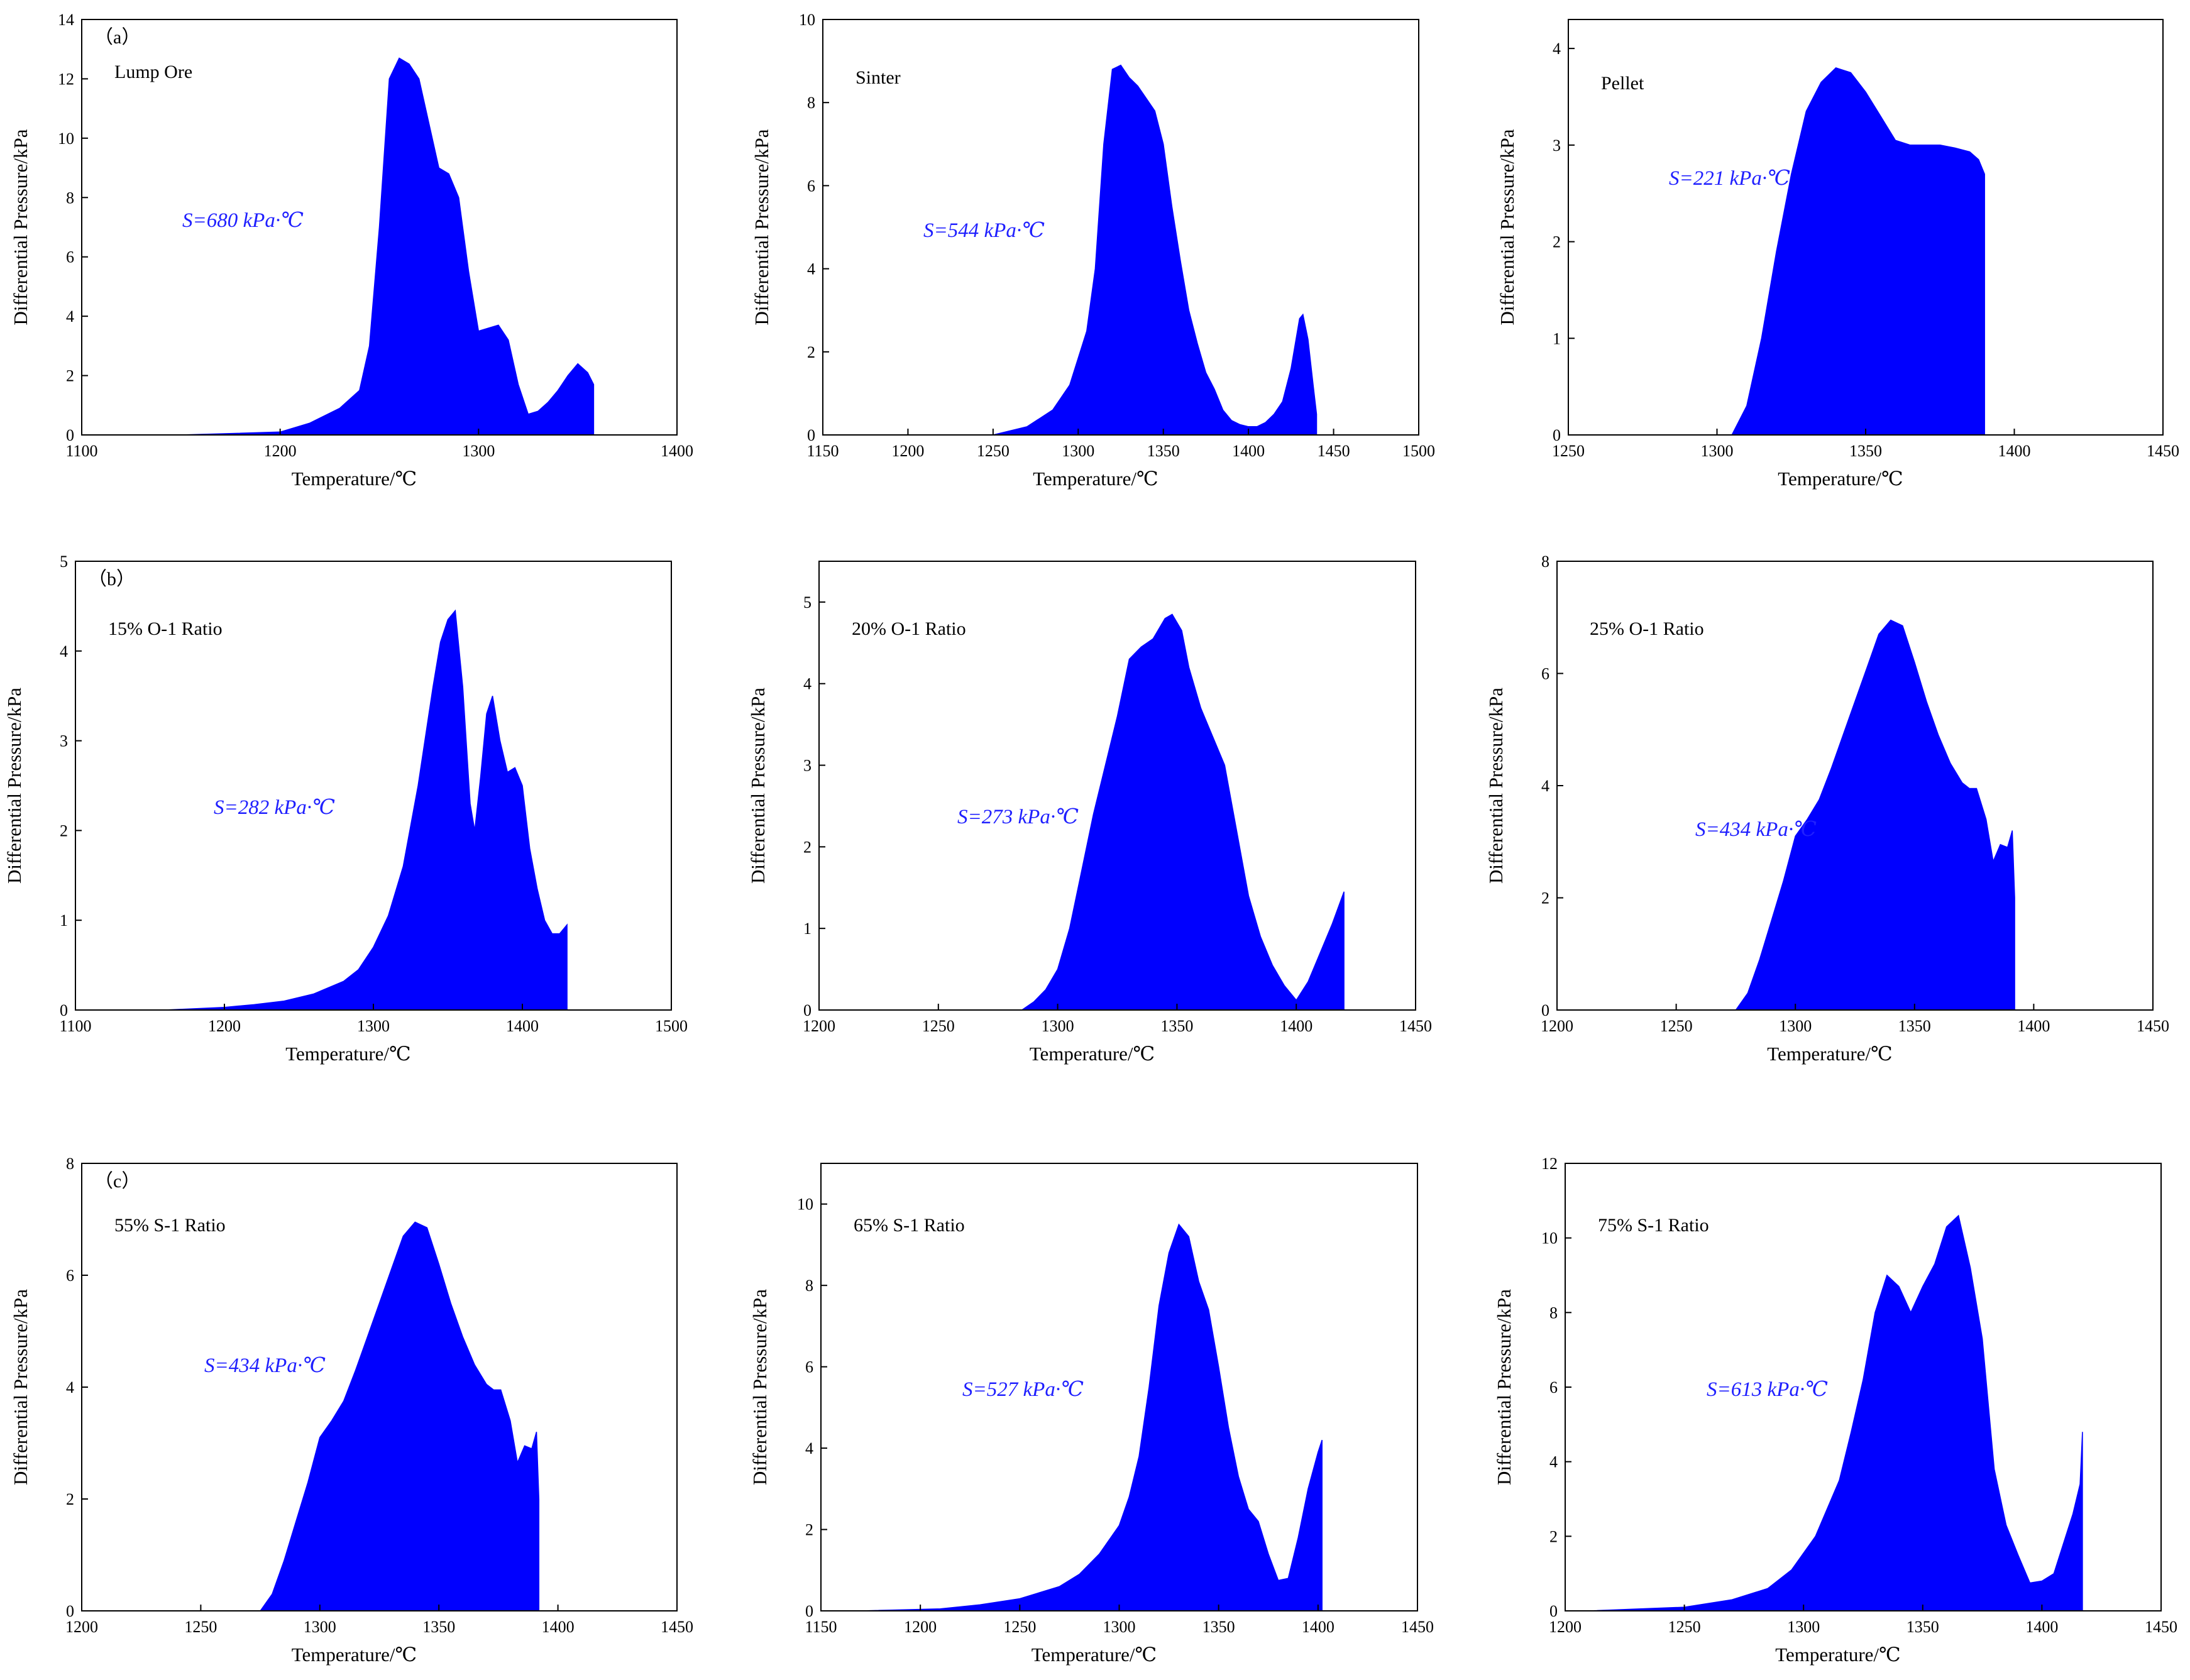 The height and width of the screenshot is (1680, 2190). I want to click on area-annotation: S=434 kPa·℃, so click(265, 1365).